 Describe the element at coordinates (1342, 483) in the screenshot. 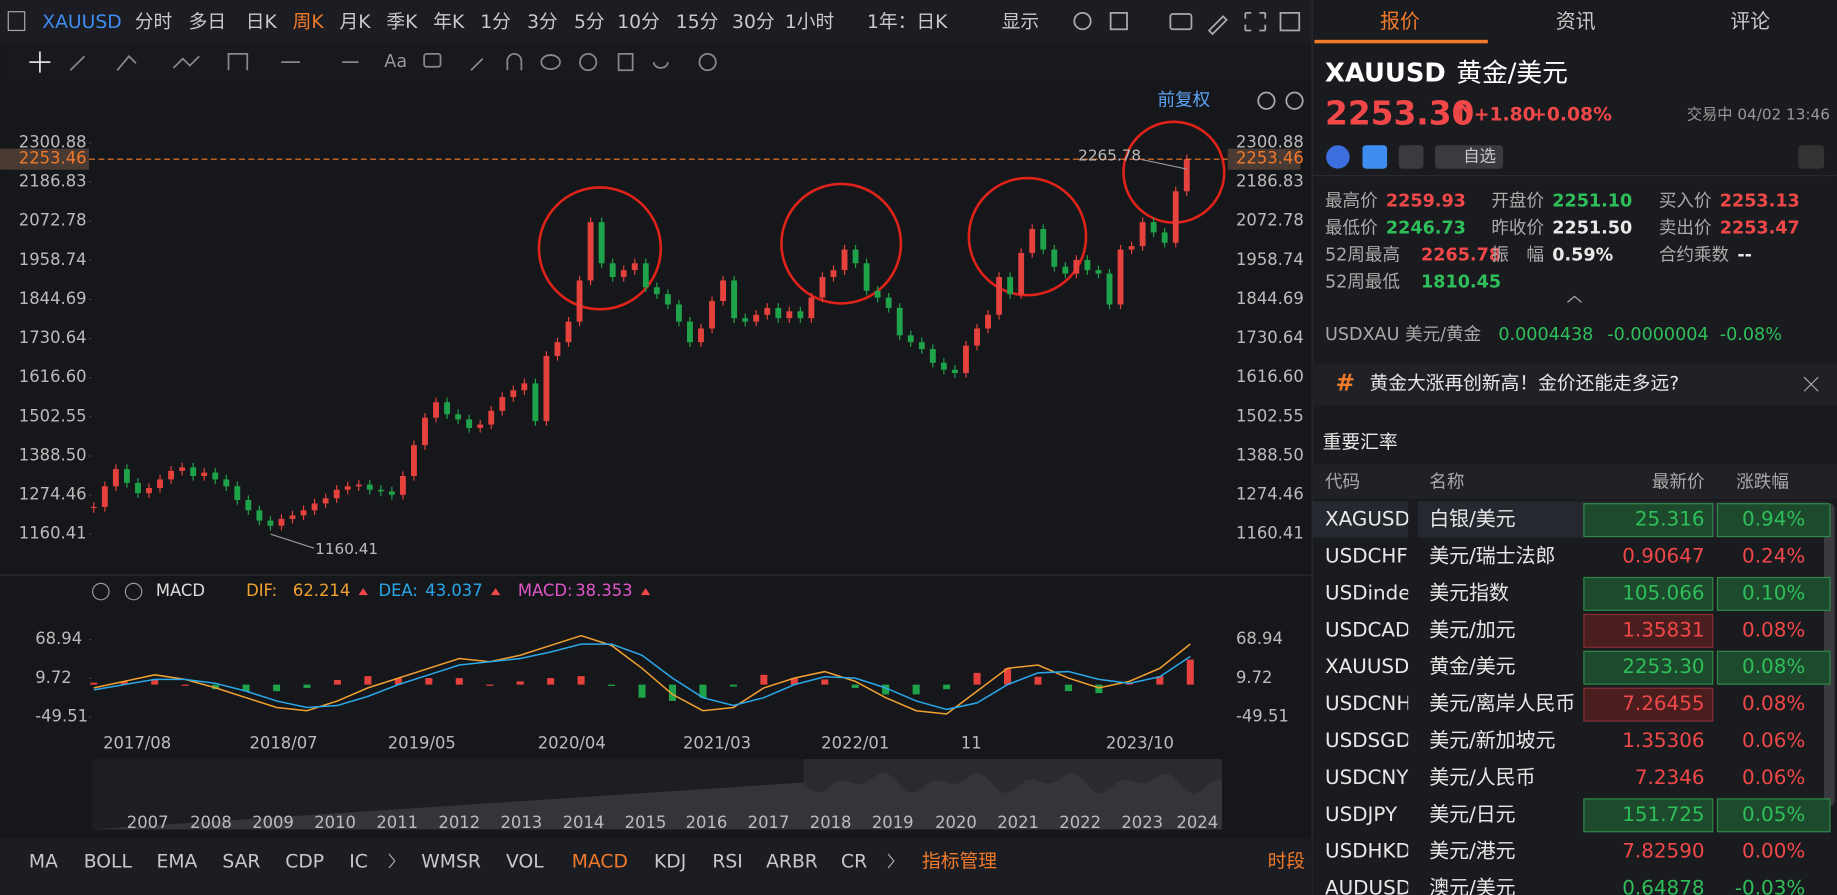

I see `table-header: 代码` at that location.